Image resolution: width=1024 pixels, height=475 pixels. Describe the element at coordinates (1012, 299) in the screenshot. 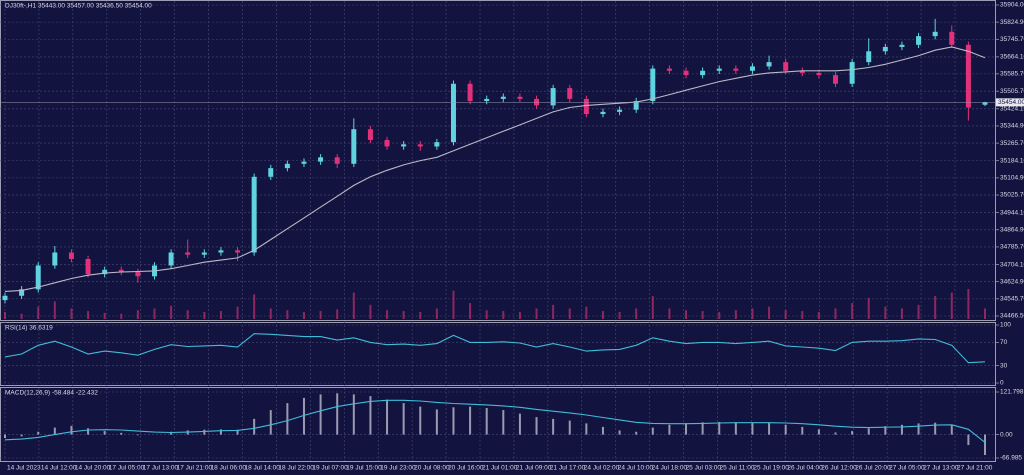

I see `y-tick-label: 34545.70` at that location.